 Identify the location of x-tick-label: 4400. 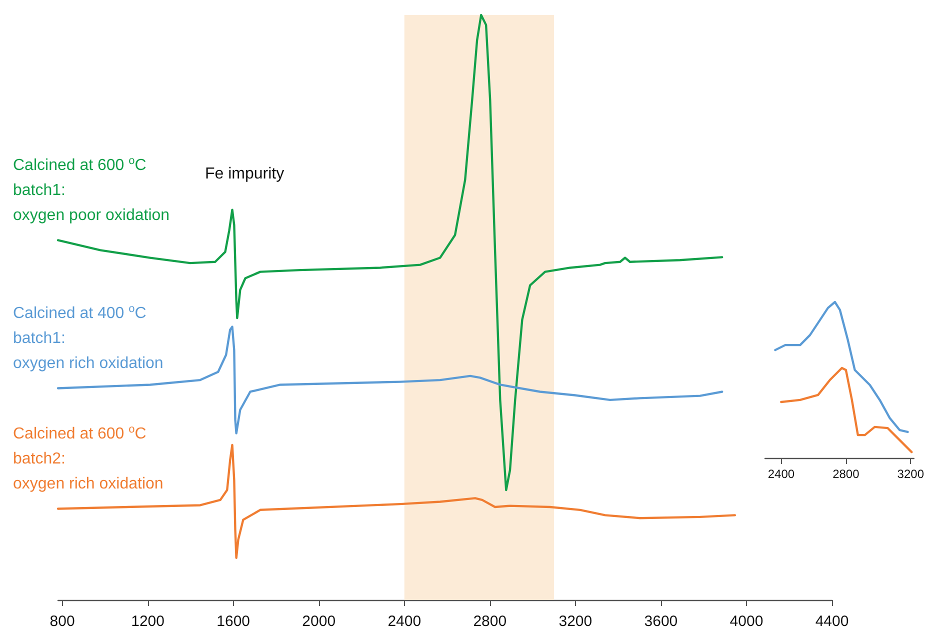
(832, 621).